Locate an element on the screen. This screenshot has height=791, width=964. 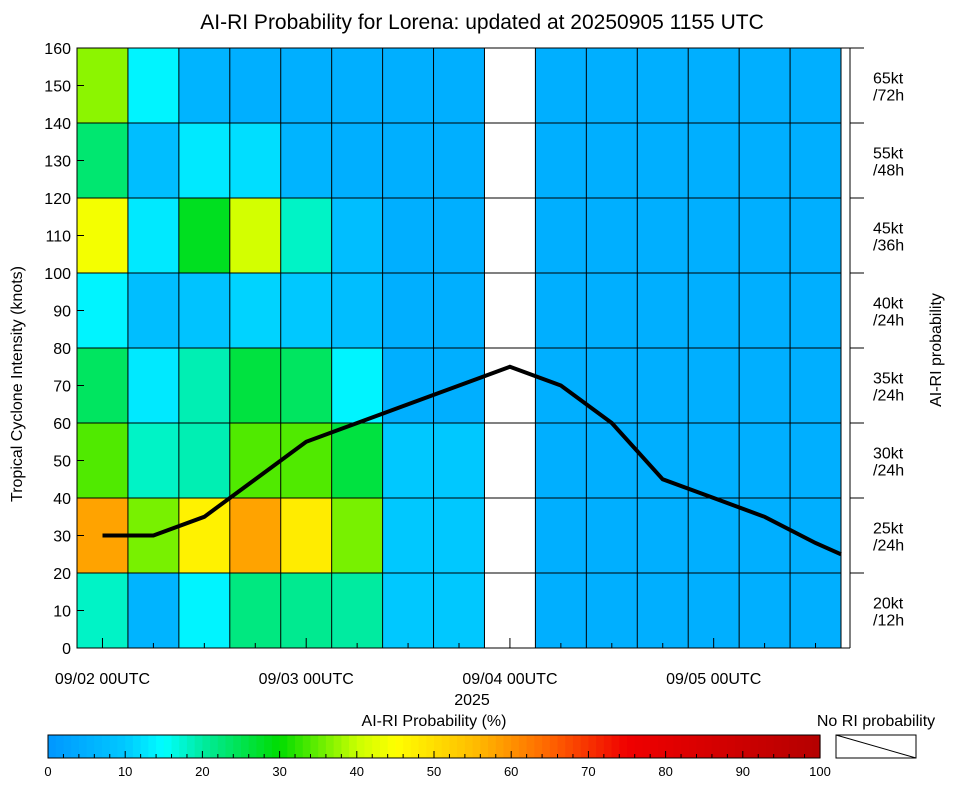
bin-label: 25kt is located at coordinates (888, 529).